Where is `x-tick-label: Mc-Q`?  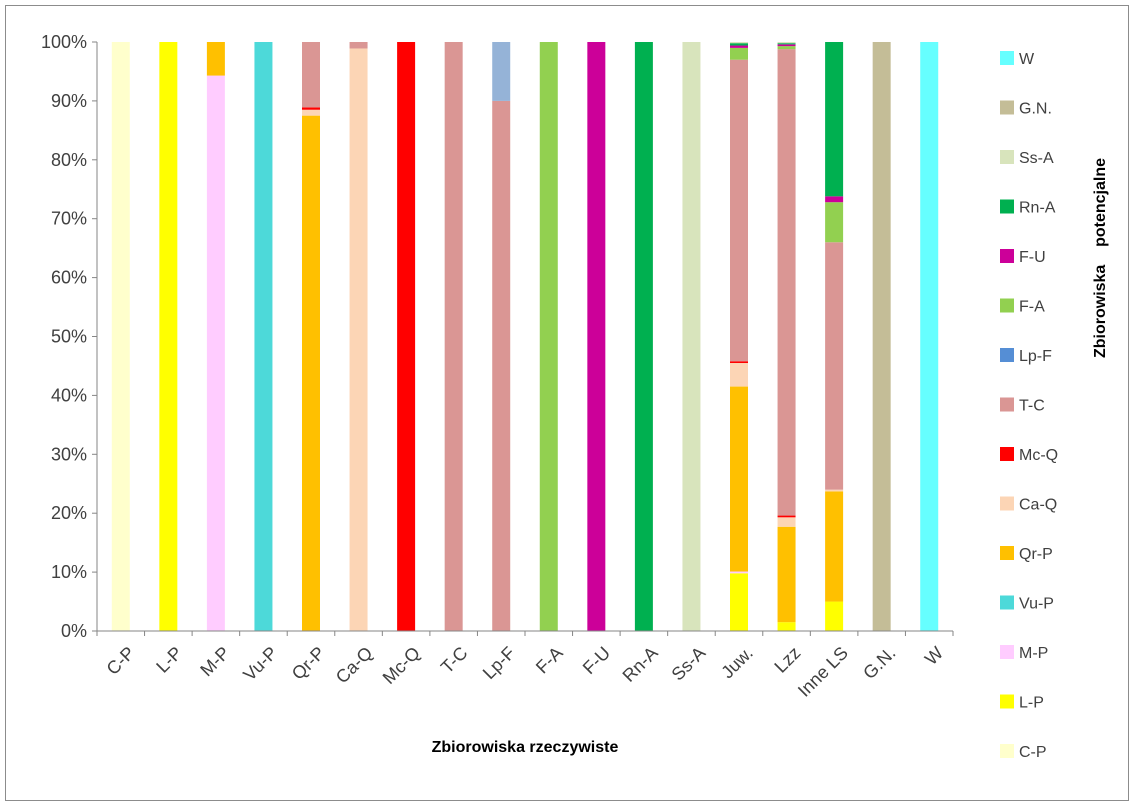
x-tick-label: Mc-Q is located at coordinates (401, 665).